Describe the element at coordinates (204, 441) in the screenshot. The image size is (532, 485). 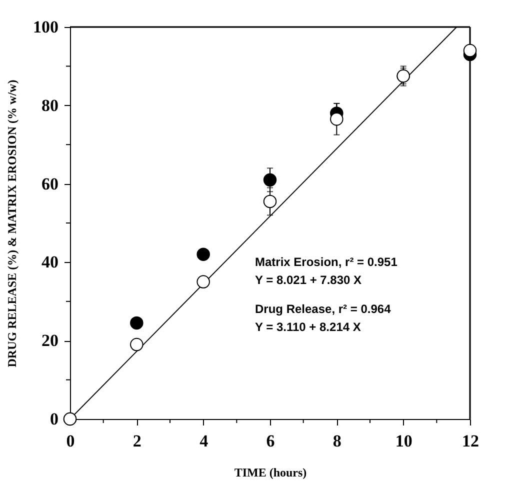
I see `x-tick-label: 4` at that location.